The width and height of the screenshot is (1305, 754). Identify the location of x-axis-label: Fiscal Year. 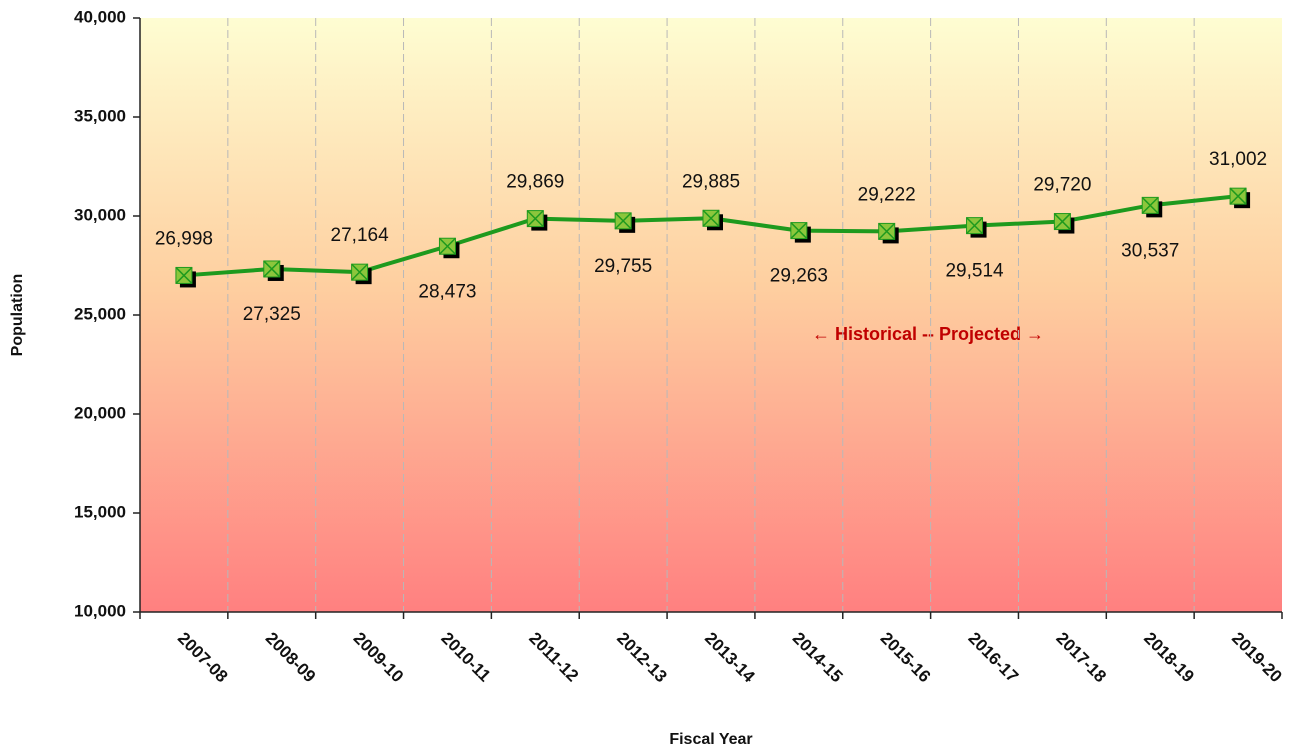
(710, 739).